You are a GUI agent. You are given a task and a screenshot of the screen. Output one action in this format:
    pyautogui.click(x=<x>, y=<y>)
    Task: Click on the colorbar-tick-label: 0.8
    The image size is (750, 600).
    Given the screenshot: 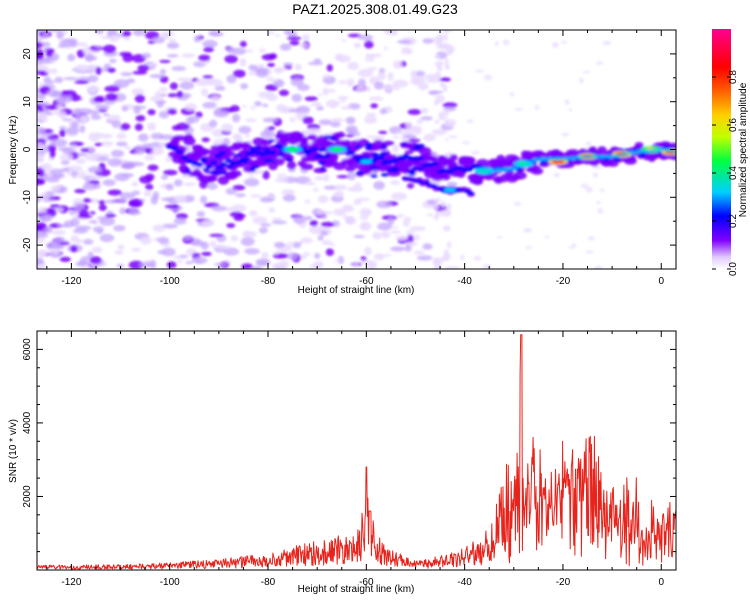 What is the action you would take?
    pyautogui.click(x=733, y=77)
    